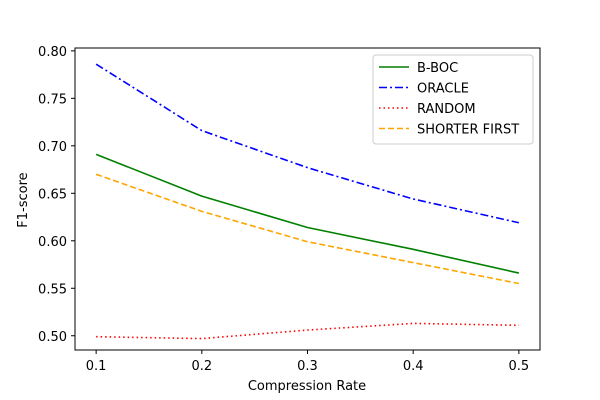 The width and height of the screenshot is (600, 400). What do you see at coordinates (307, 386) in the screenshot?
I see `x-axis-label: Compression Rate` at bounding box center [307, 386].